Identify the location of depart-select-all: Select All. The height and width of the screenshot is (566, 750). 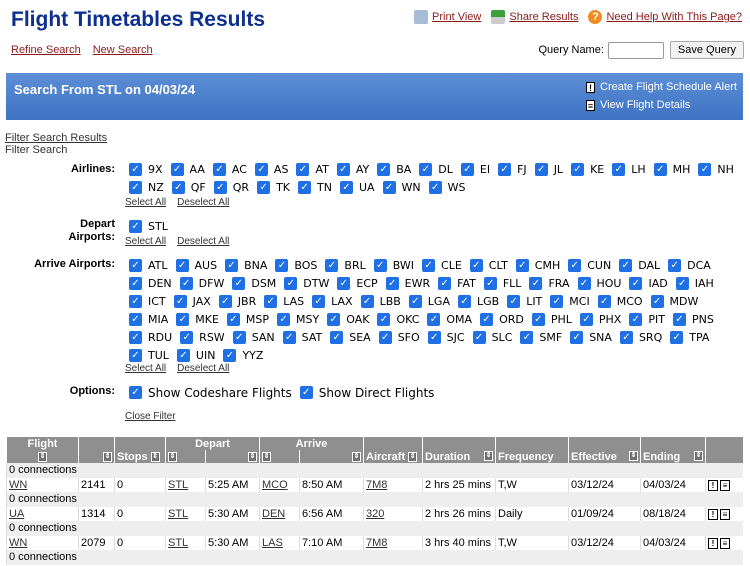
(146, 241).